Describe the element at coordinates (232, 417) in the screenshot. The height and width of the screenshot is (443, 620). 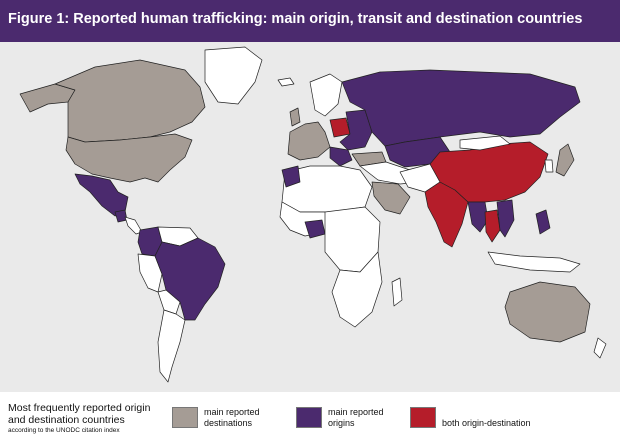
I see `legend-label-destinations: main reported destinations` at that location.